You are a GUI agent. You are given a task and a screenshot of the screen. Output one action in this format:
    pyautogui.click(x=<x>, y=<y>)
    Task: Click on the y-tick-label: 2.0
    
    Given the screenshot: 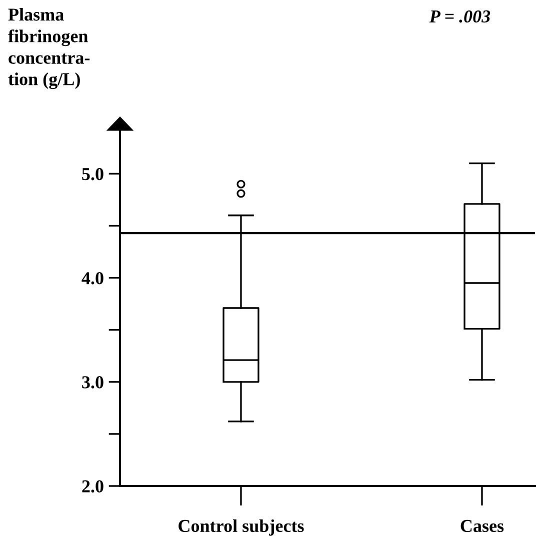 What is the action you would take?
    pyautogui.click(x=93, y=486)
    